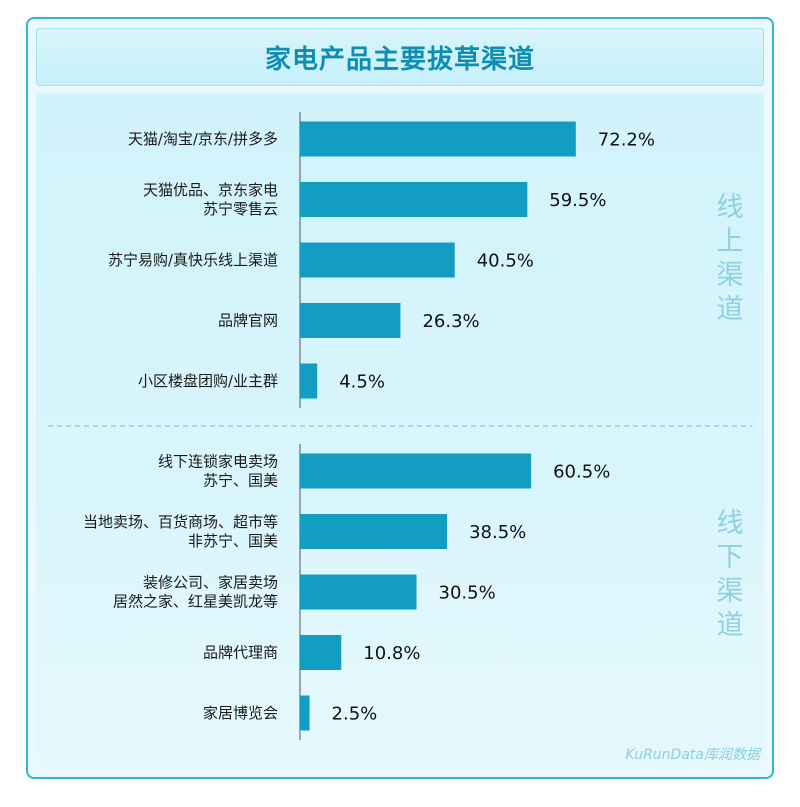 This screenshot has width=800, height=807. I want to click on group-label: 线下渠道, so click(730, 574).